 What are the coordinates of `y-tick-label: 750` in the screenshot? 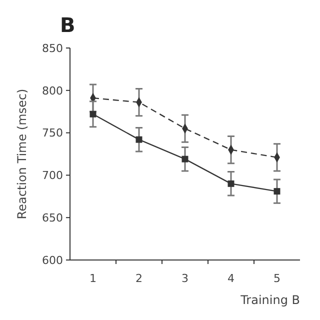 It's located at (52, 133).